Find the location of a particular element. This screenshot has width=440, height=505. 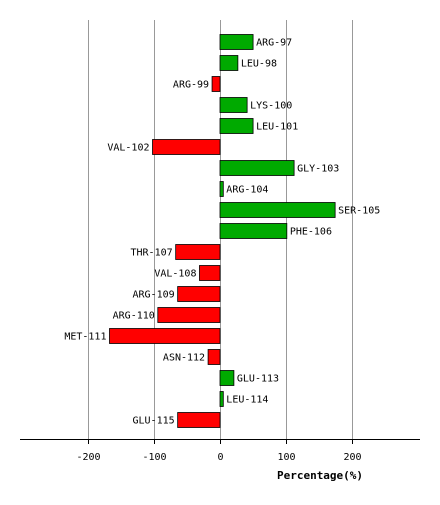

bar-label: LEU-101 is located at coordinates (277, 127).